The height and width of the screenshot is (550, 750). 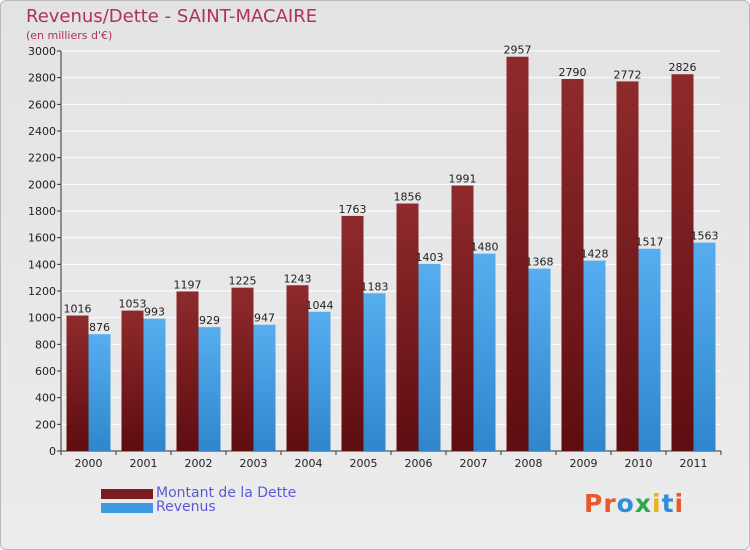 What do you see at coordinates (226, 493) in the screenshot?
I see `legend-label-debt: Montant de la Dette` at bounding box center [226, 493].